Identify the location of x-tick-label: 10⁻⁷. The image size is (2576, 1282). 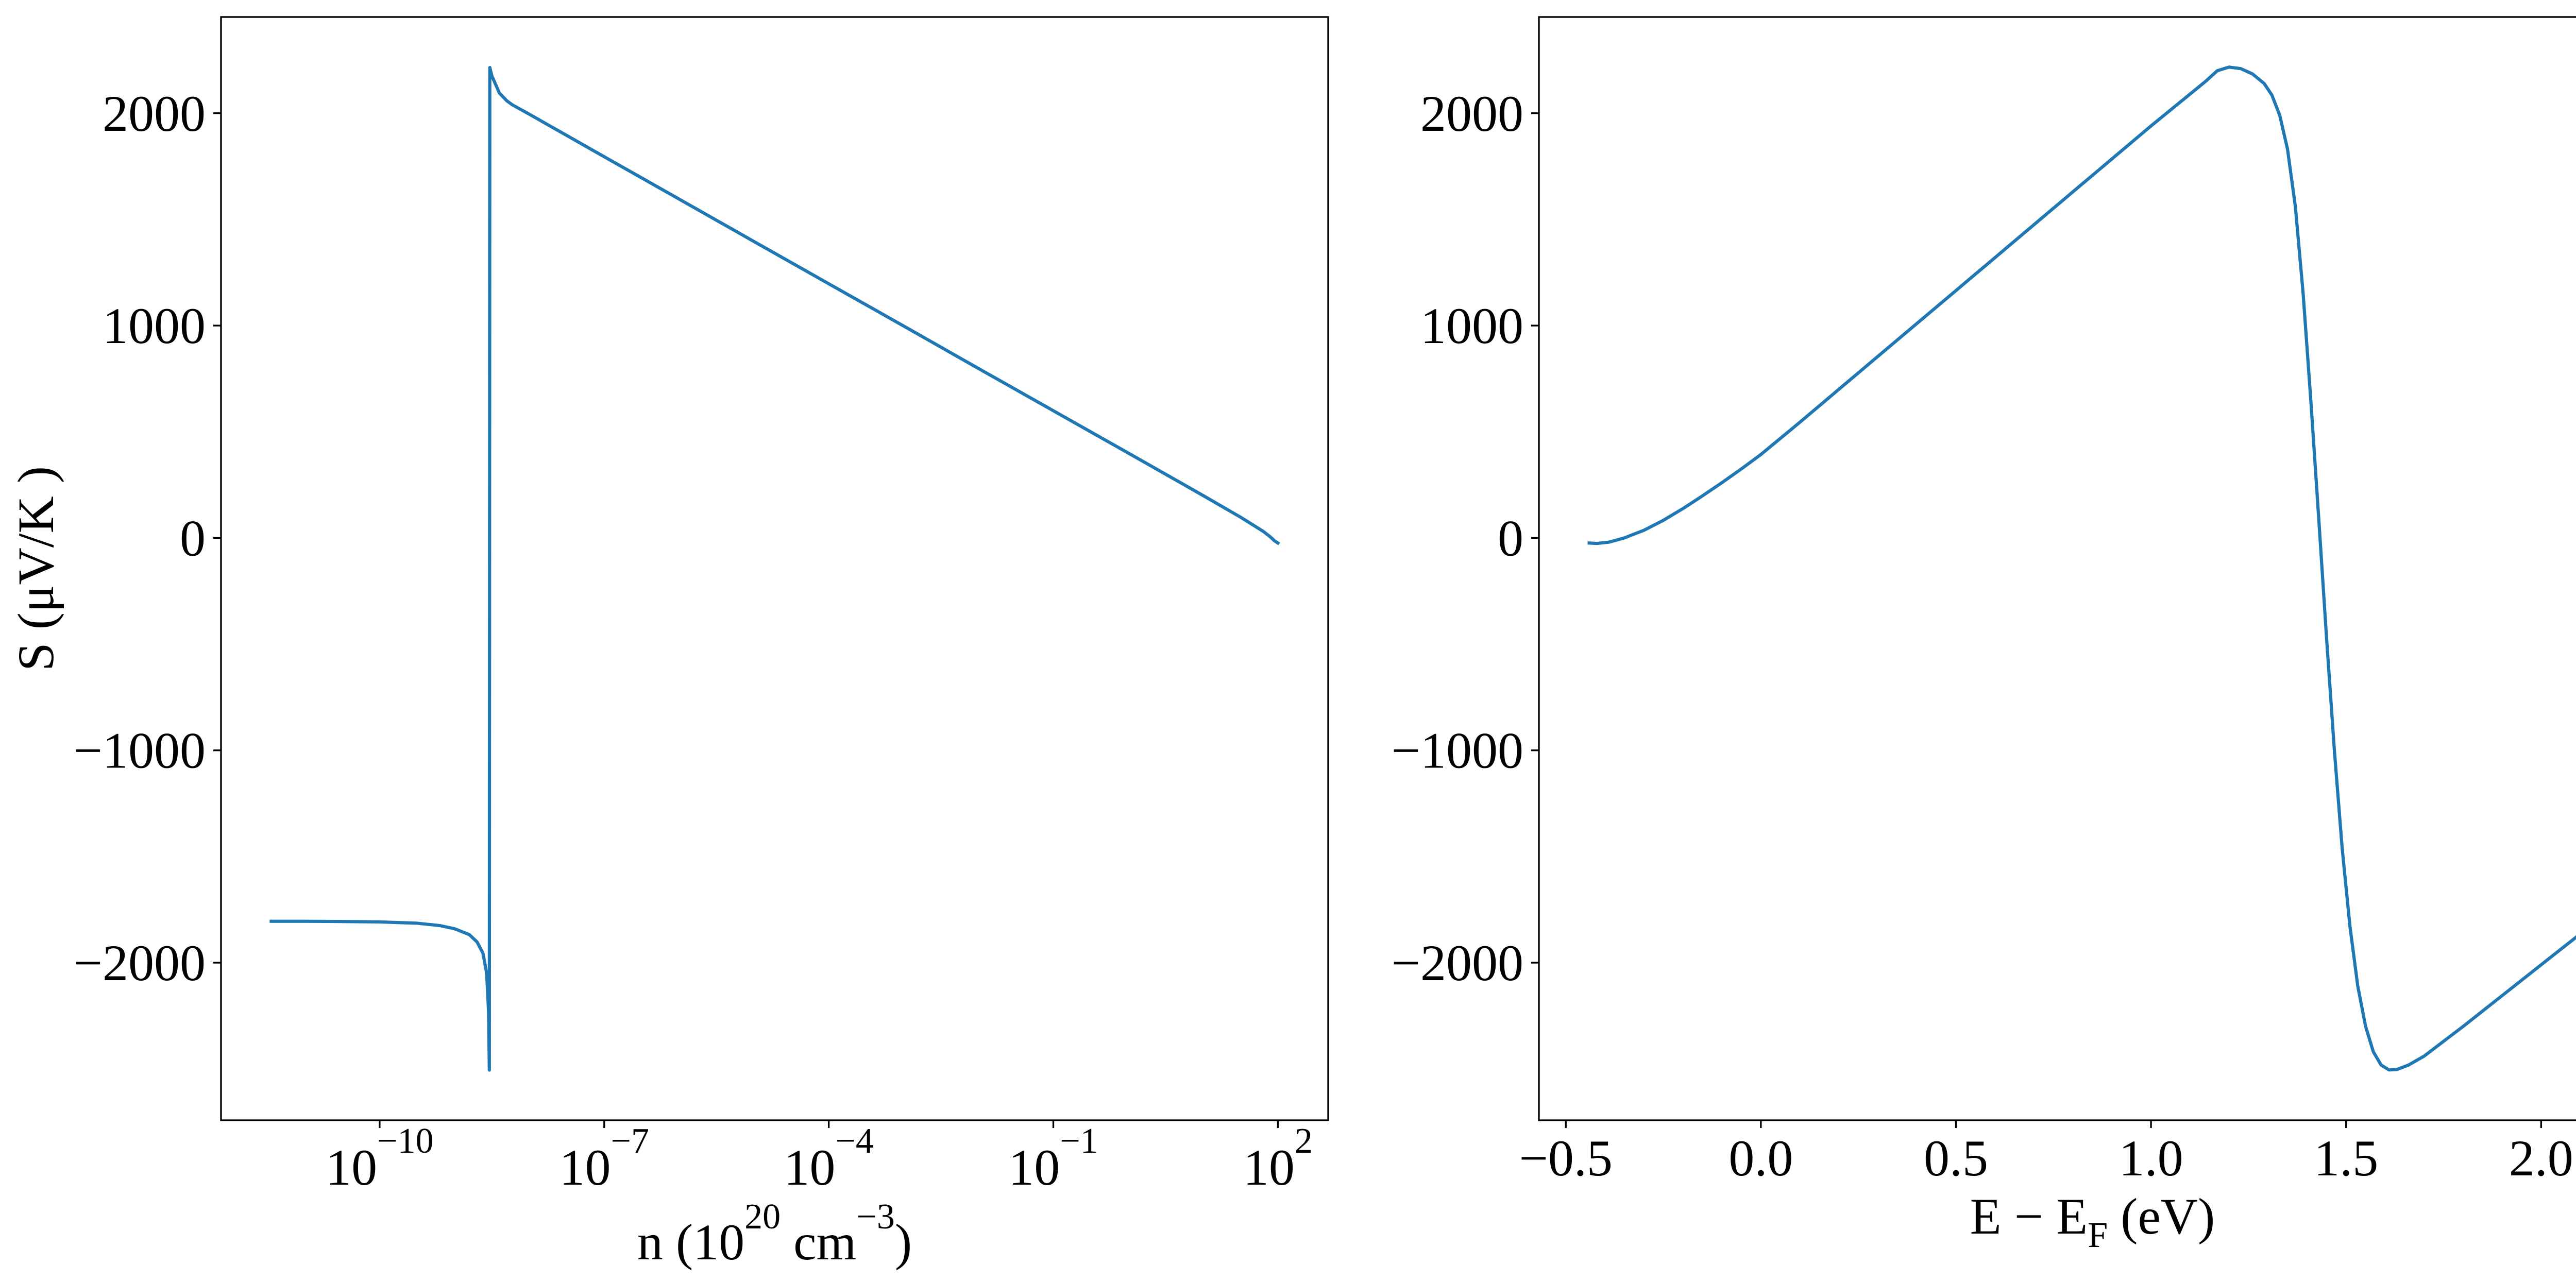
(604, 1158).